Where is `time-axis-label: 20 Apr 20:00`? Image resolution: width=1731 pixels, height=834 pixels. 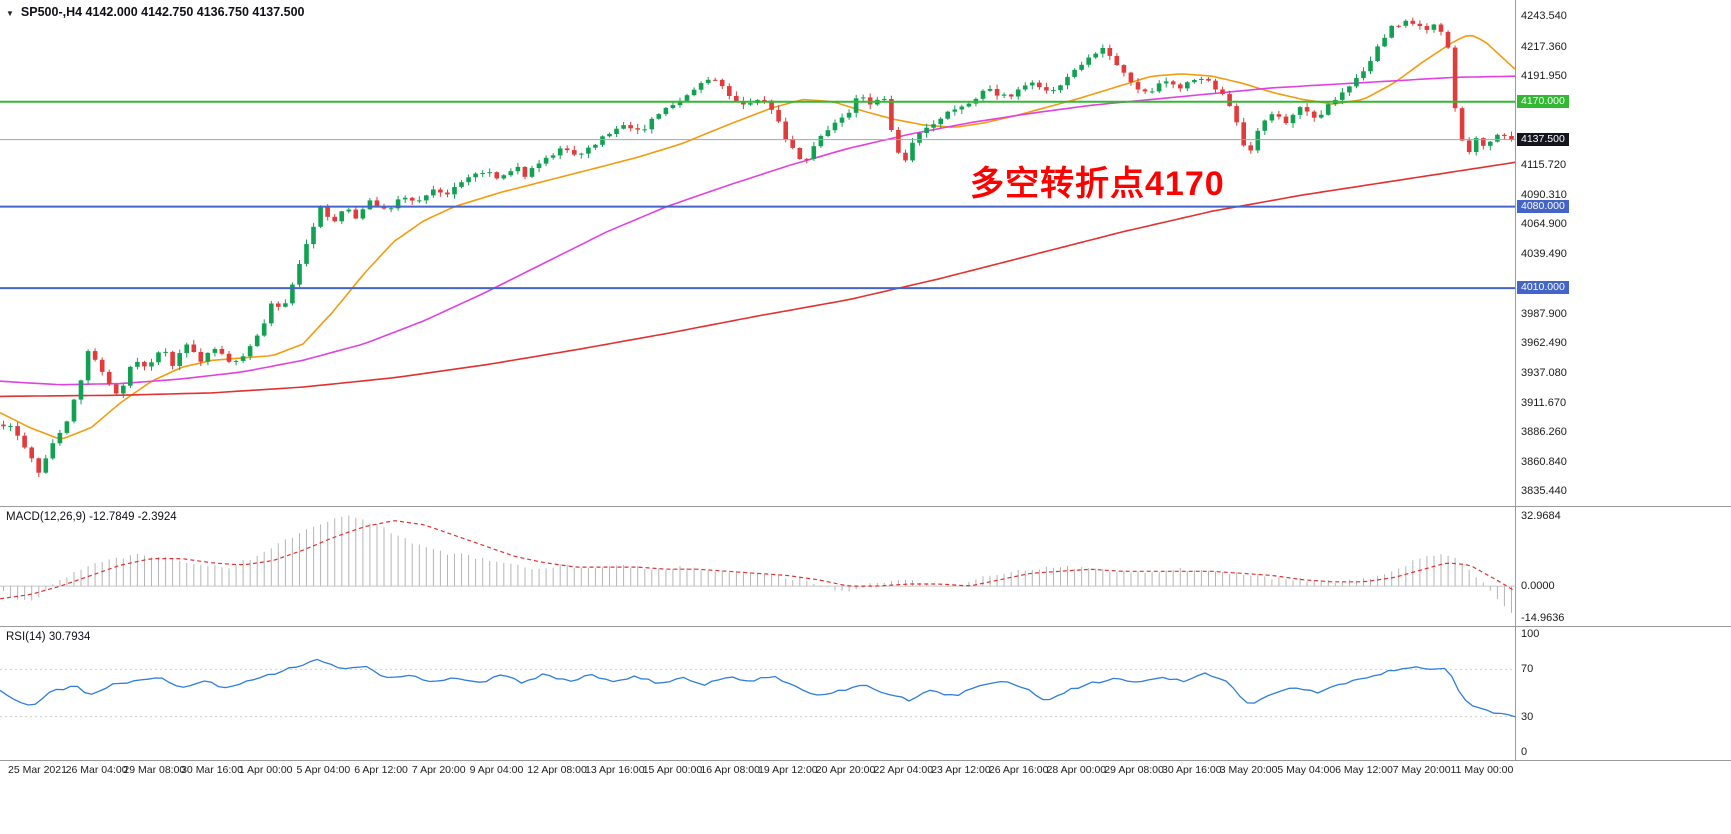 time-axis-label: 20 Apr 20:00 is located at coordinates (845, 770).